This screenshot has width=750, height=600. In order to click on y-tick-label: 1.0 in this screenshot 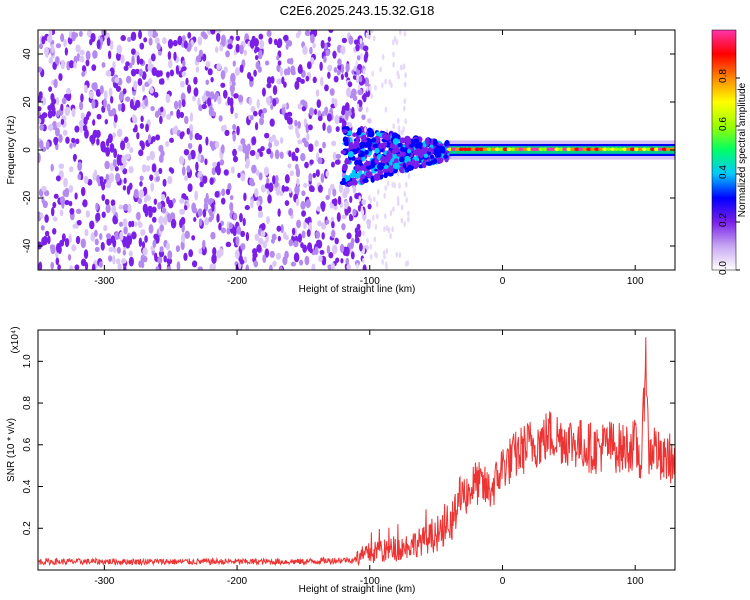, I will do `click(27, 361)`.